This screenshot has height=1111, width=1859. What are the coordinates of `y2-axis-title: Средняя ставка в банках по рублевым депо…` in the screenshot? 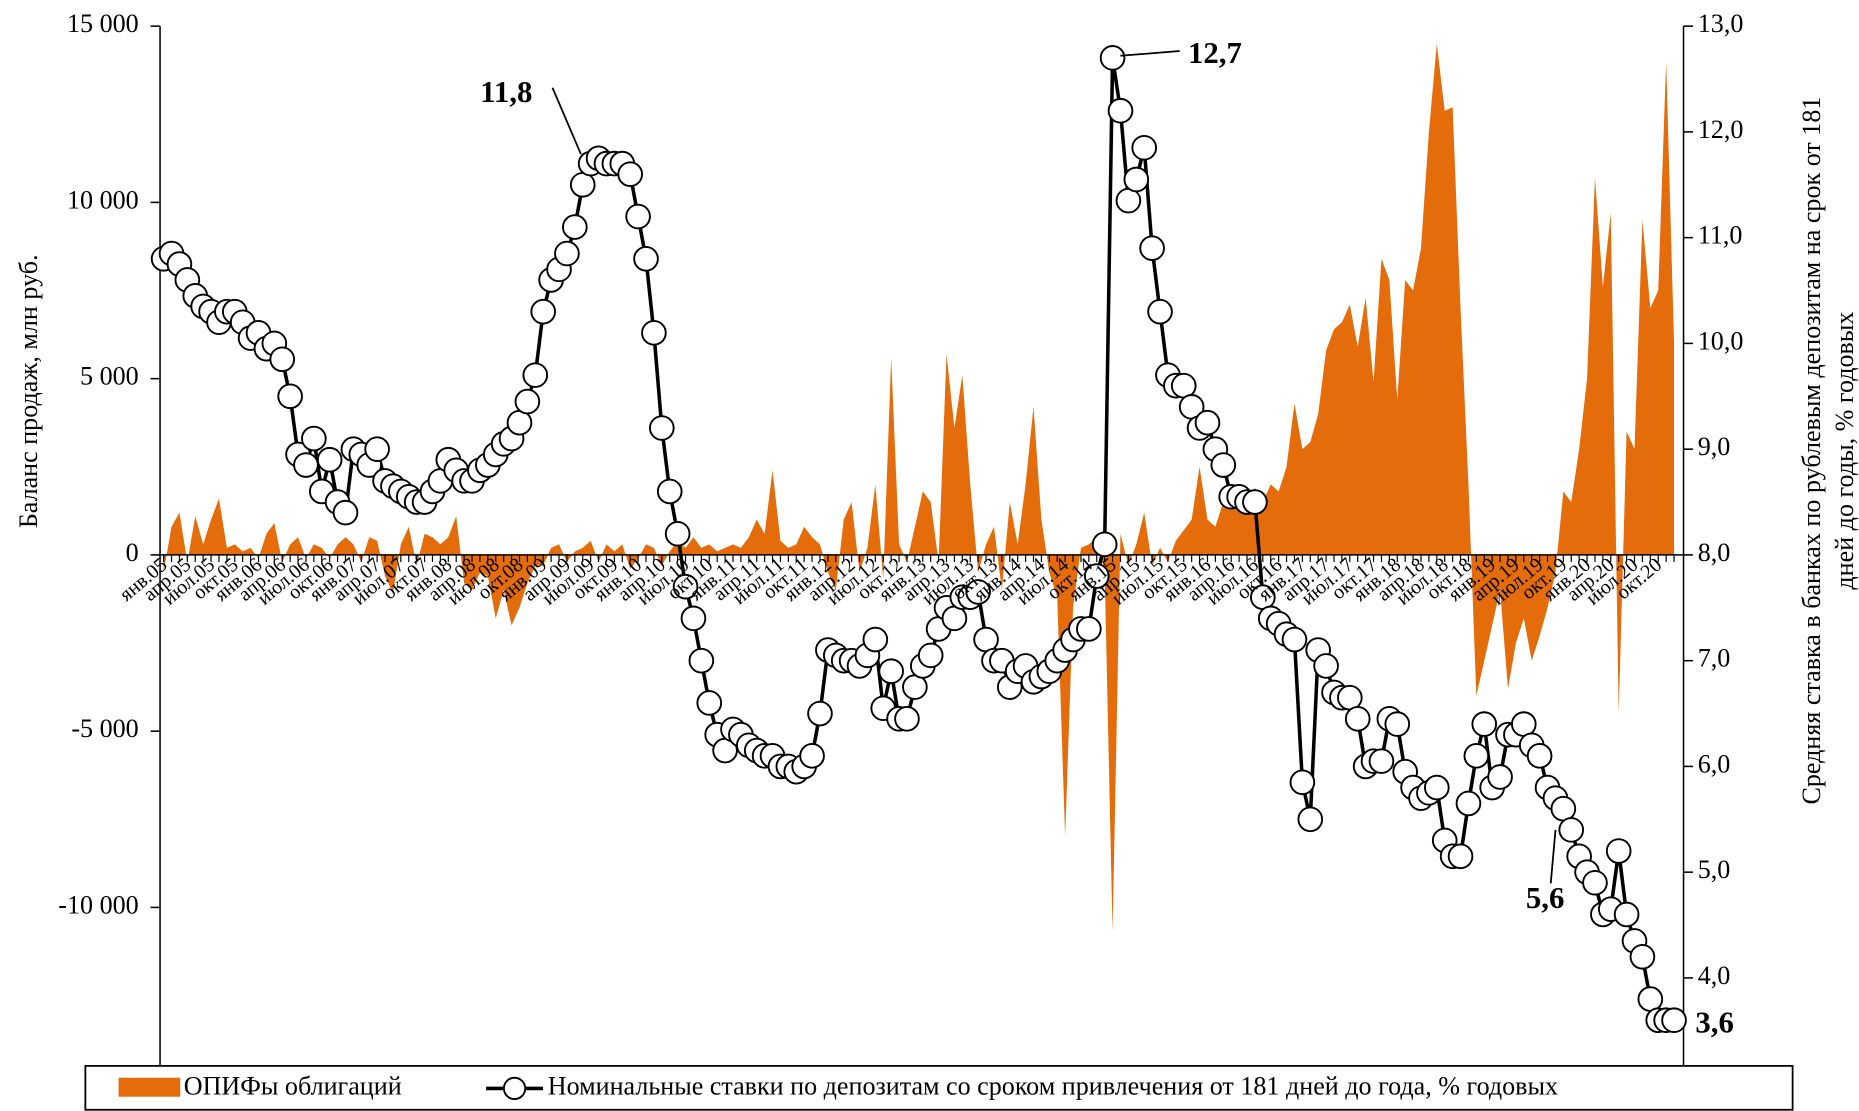 It's located at (1811, 451).